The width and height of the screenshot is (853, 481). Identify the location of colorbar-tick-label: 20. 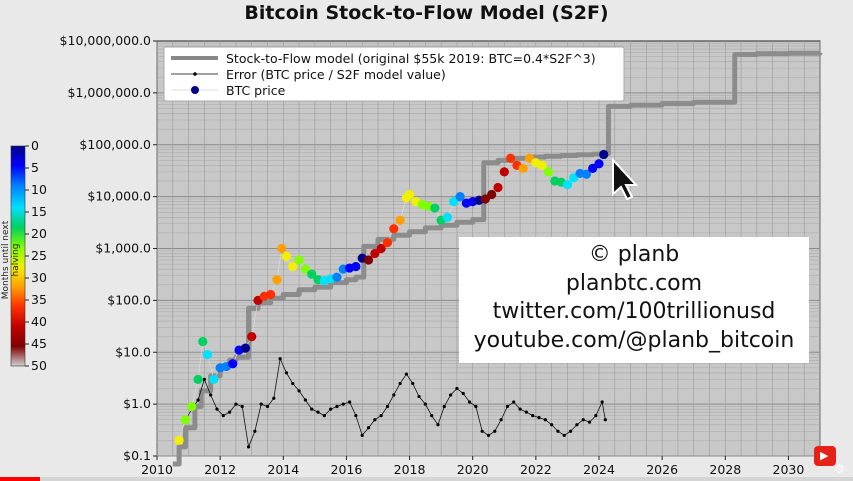
(39, 233).